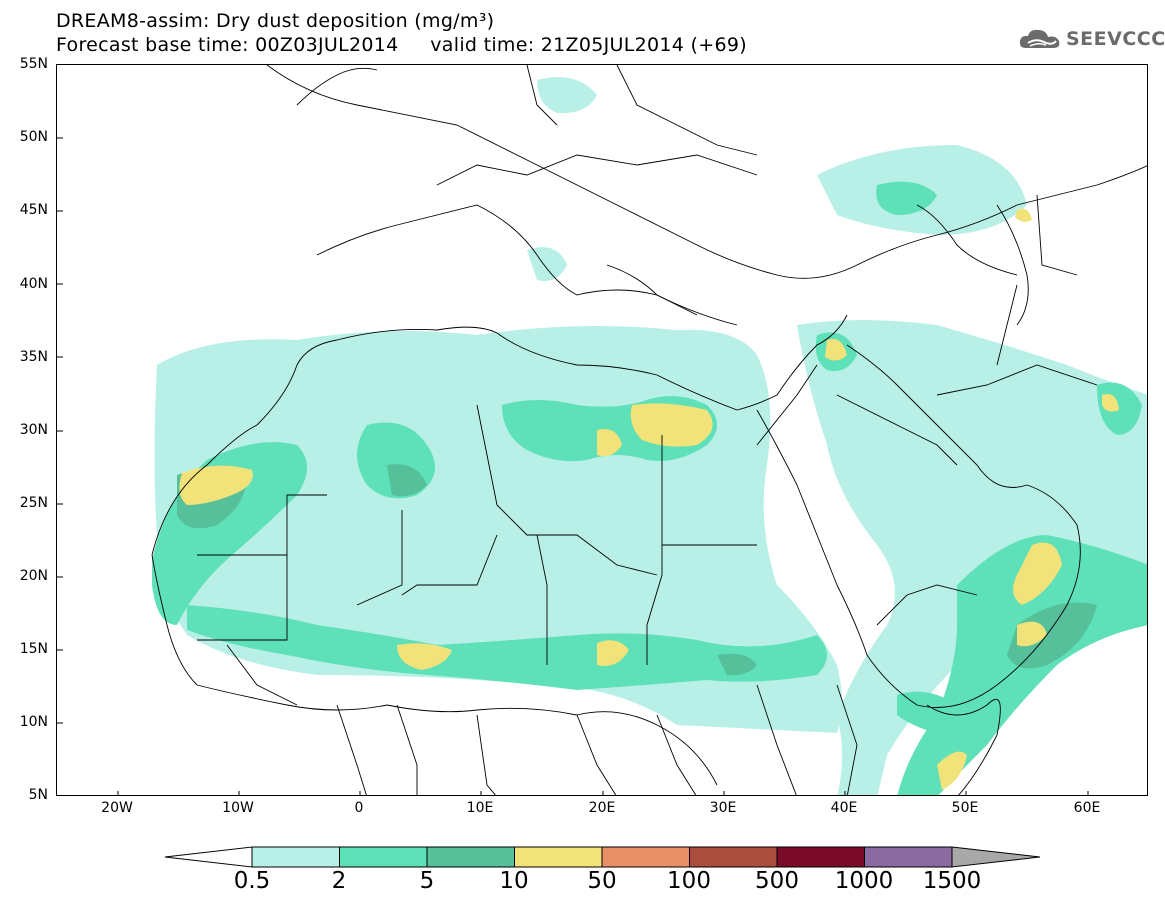 Image resolution: width=1165 pixels, height=907 pixels. Describe the element at coordinates (1039, 38) in the screenshot. I see `cloud-icon` at that location.